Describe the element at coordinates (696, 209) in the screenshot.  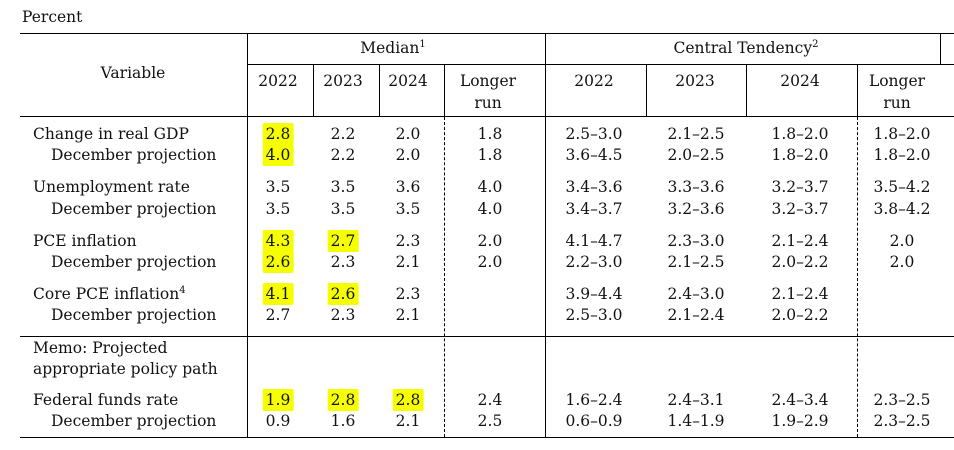
I see `ct-2023: 3.2–3.6` at that location.